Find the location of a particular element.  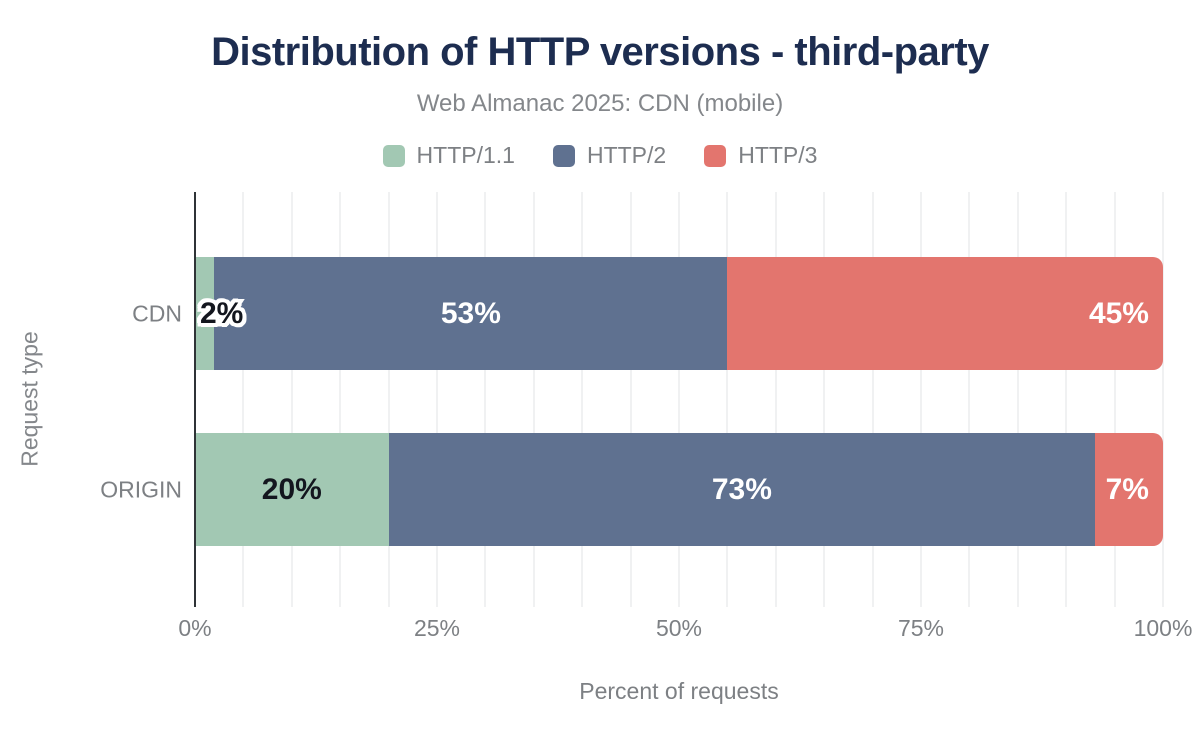

y-tick-label-cdn: CDN is located at coordinates (157, 313).